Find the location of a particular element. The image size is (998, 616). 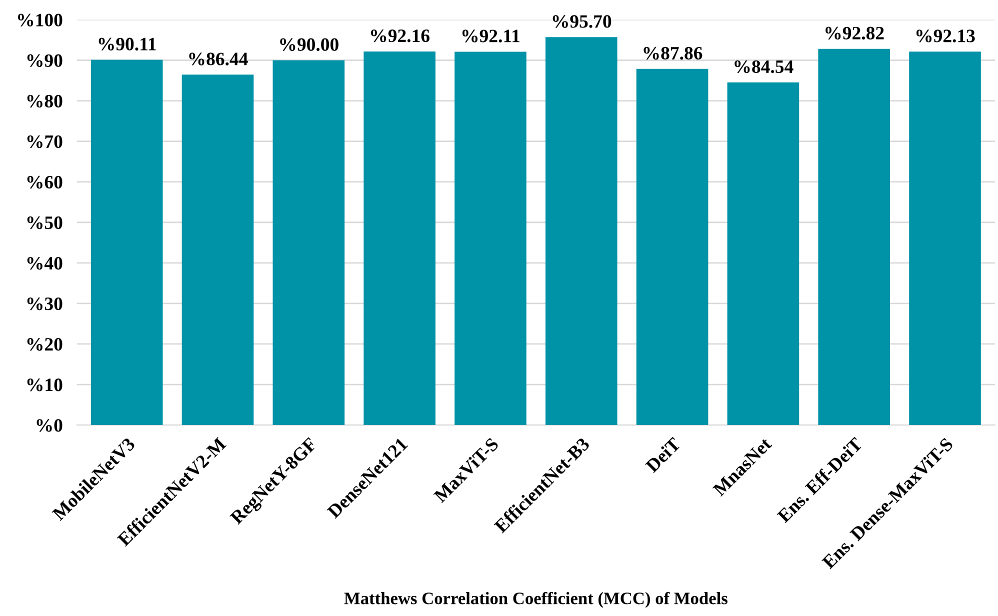

data-label: %90.11 is located at coordinates (127, 44).